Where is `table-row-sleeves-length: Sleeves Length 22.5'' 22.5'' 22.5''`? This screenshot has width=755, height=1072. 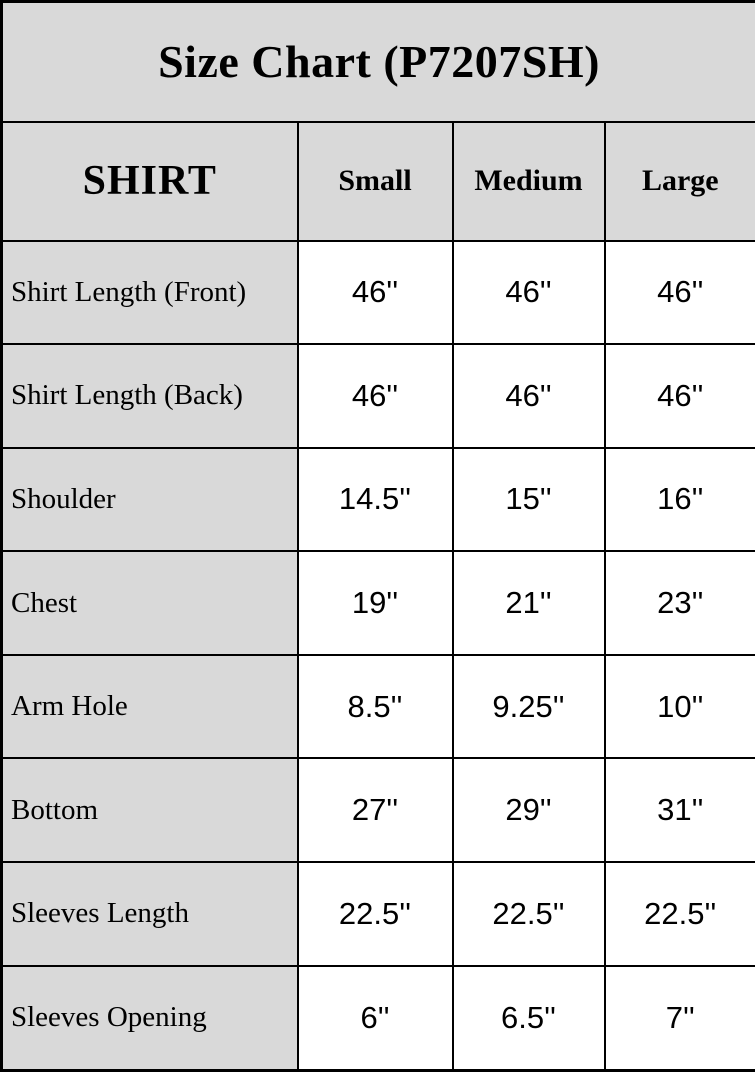 table-row-sleeves-length: Sleeves Length 22.5'' 22.5'' 22.5'' is located at coordinates (377, 913).